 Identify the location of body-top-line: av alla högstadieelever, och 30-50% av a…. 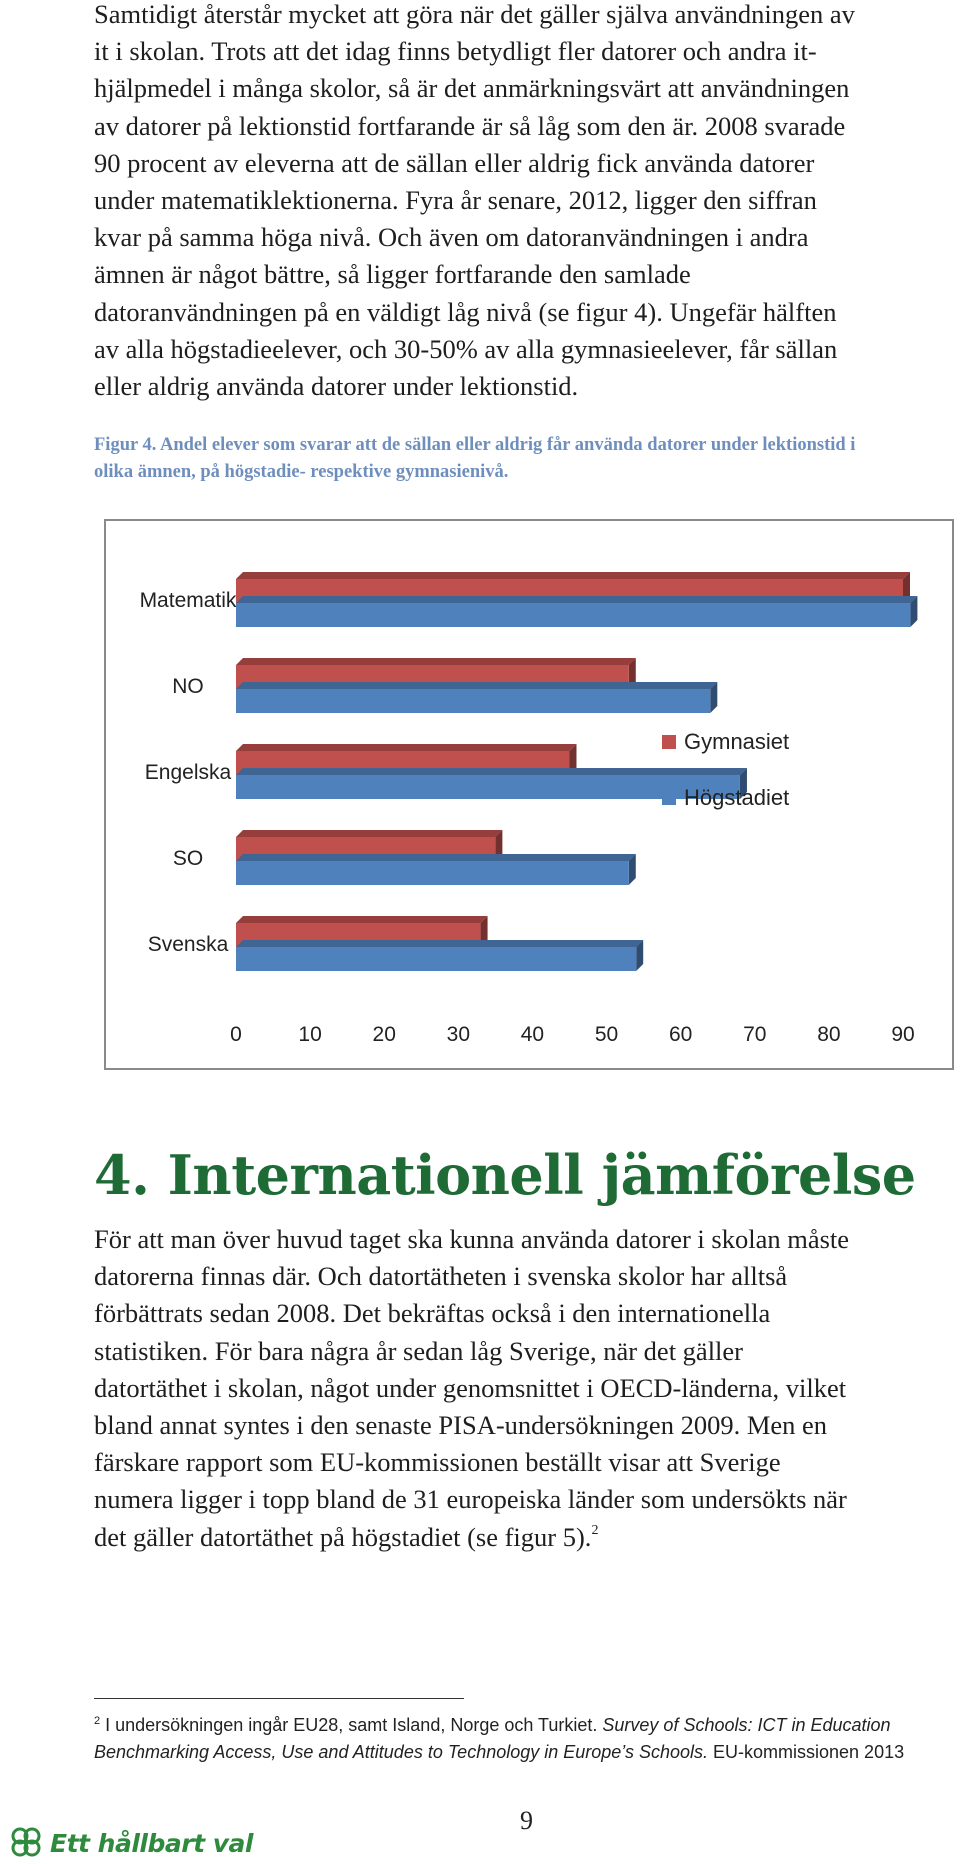
(466, 348).